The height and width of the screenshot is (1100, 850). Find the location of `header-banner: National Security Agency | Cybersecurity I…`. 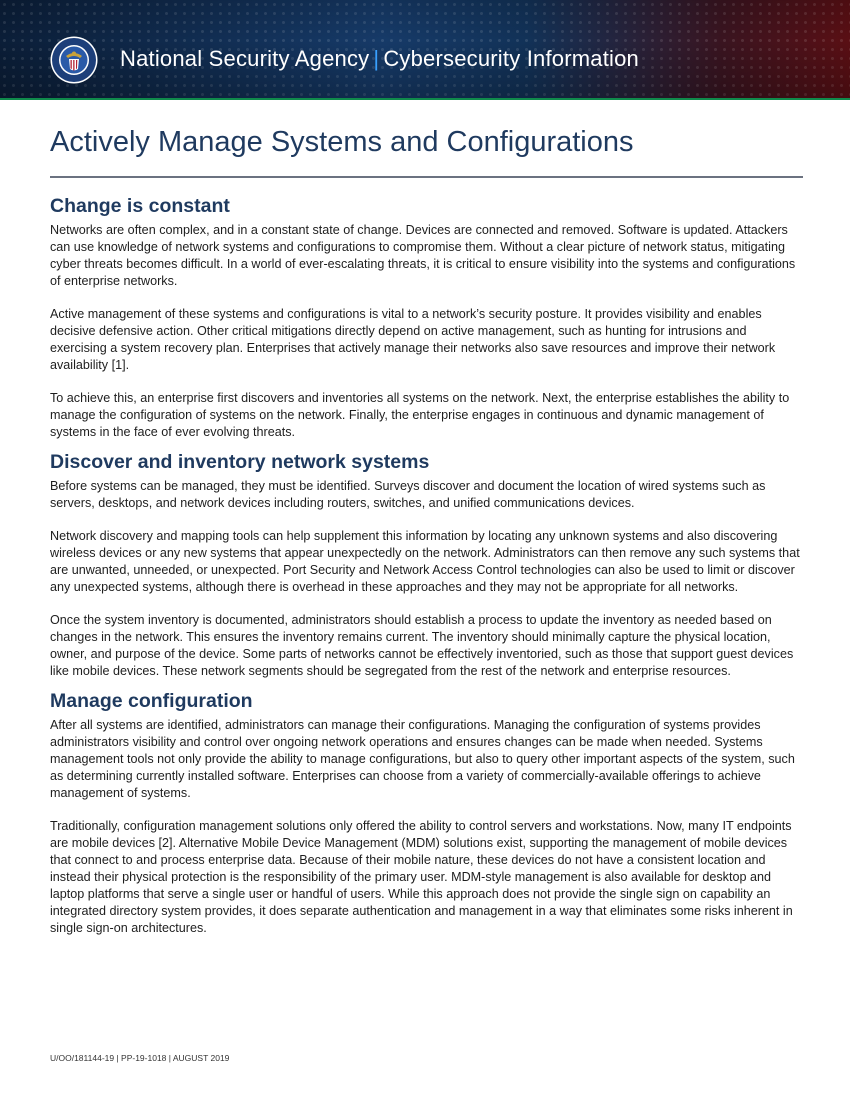

header-banner: National Security Agency | Cybersecurity I… is located at coordinates (425, 50).